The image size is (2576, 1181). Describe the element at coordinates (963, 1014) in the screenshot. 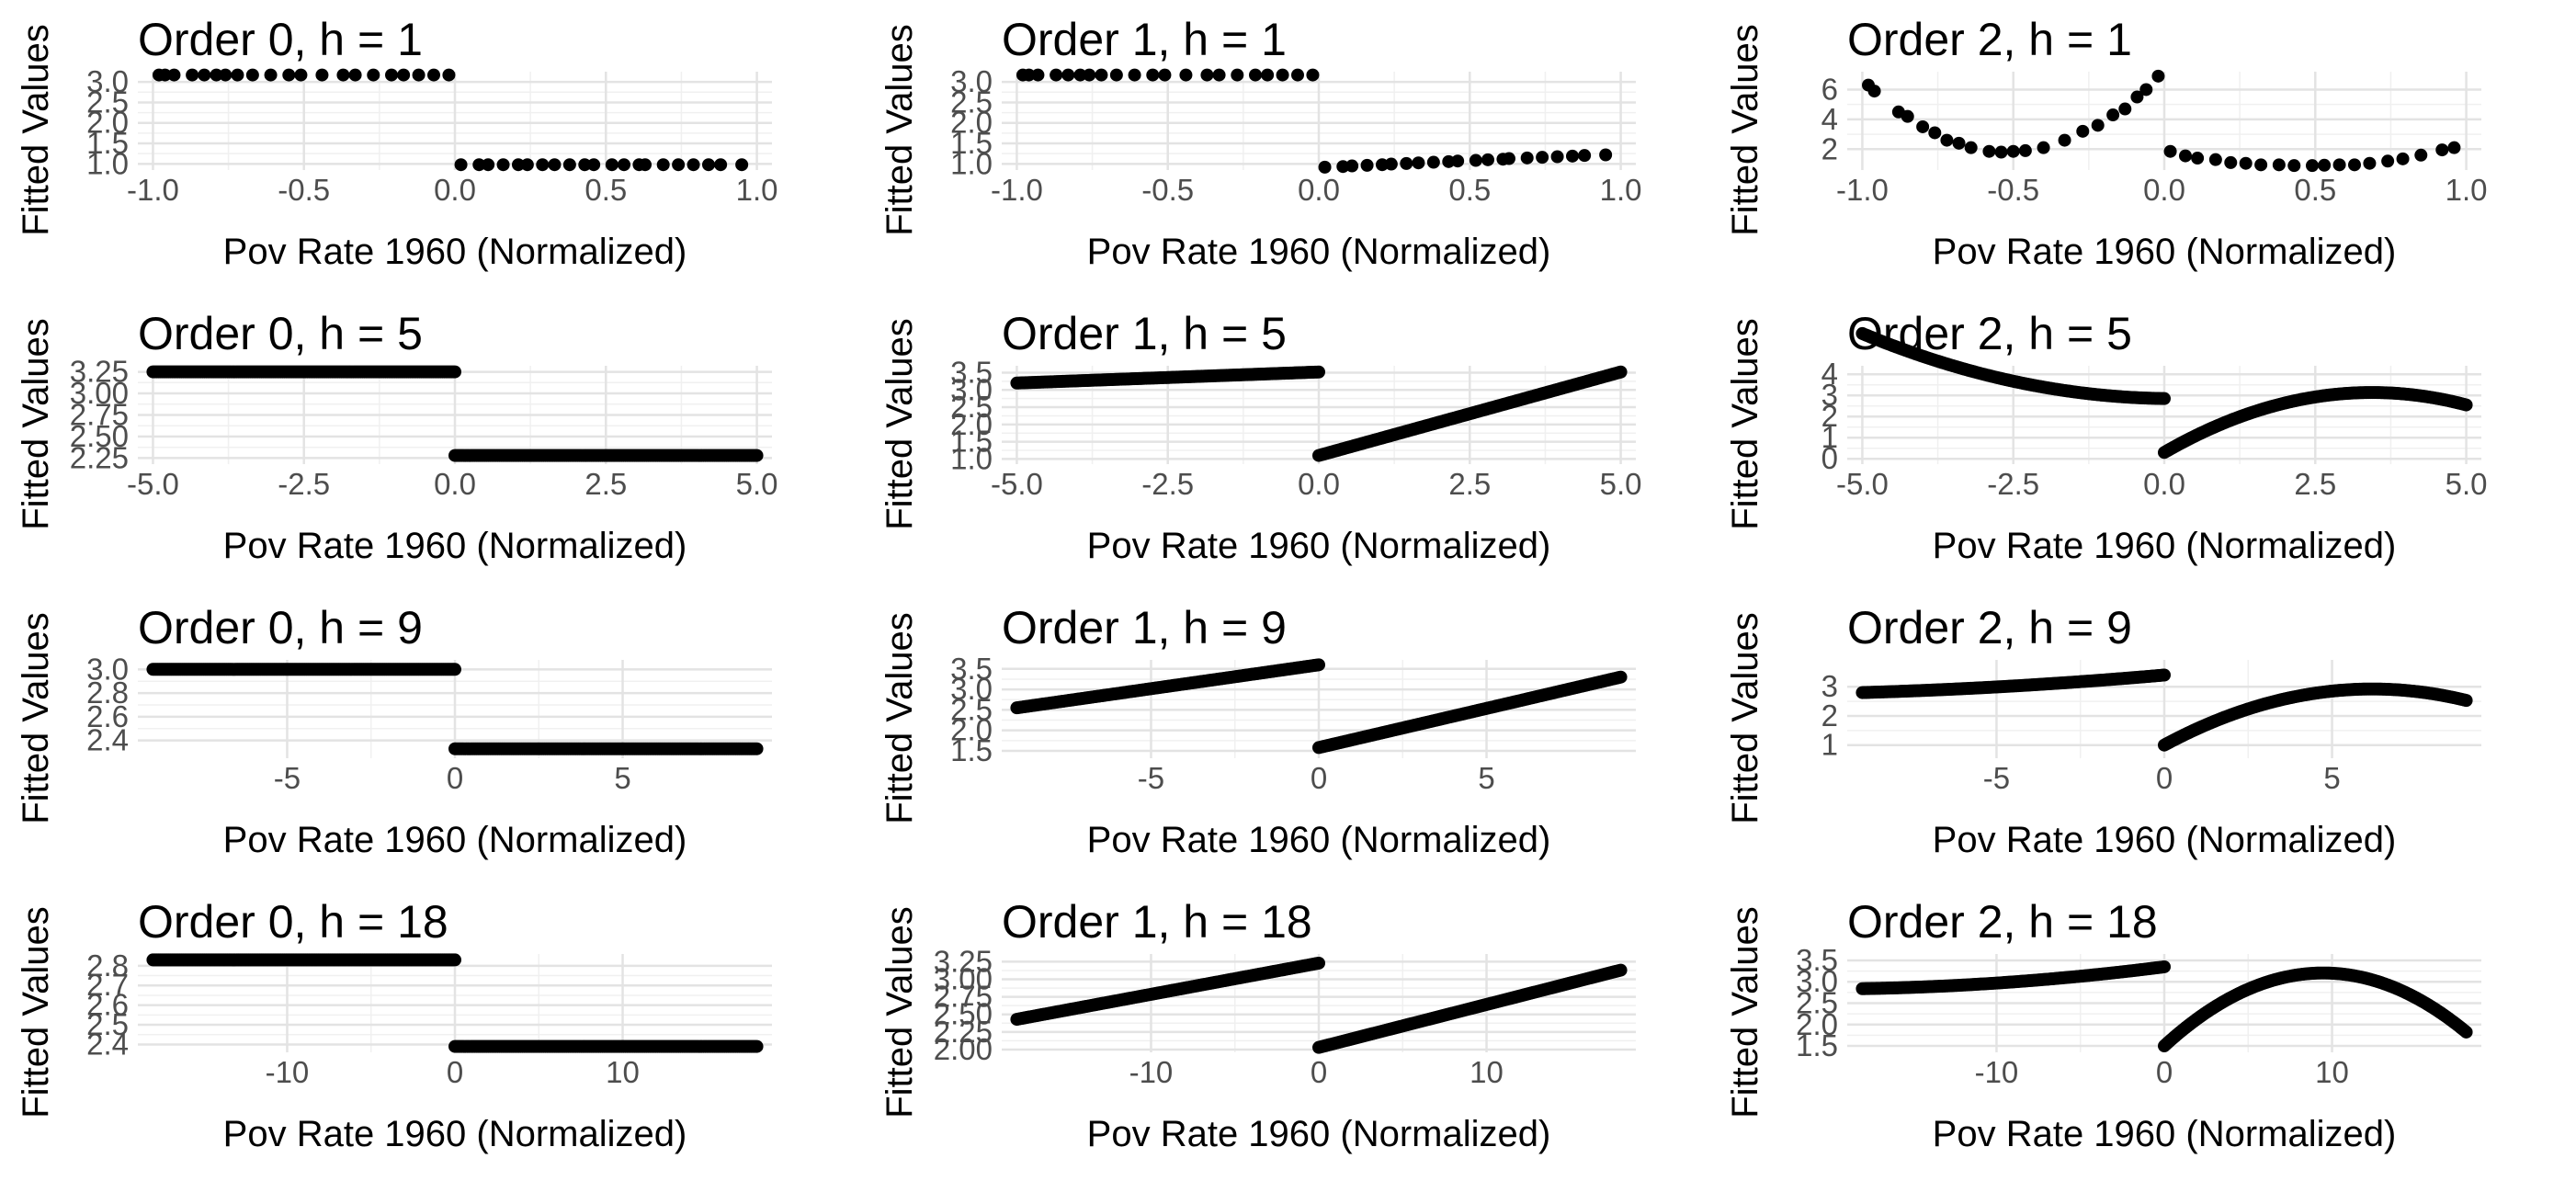

I see `y-tick-label: 2.50` at that location.